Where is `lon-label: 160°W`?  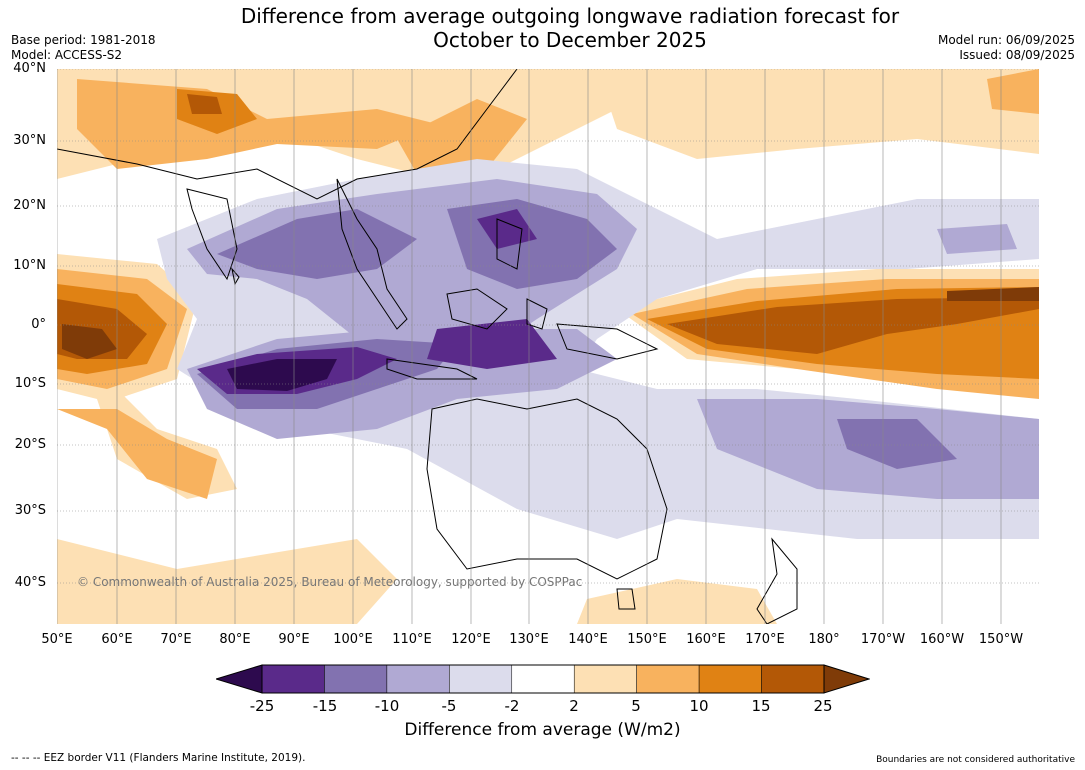 lon-label: 160°W is located at coordinates (942, 639).